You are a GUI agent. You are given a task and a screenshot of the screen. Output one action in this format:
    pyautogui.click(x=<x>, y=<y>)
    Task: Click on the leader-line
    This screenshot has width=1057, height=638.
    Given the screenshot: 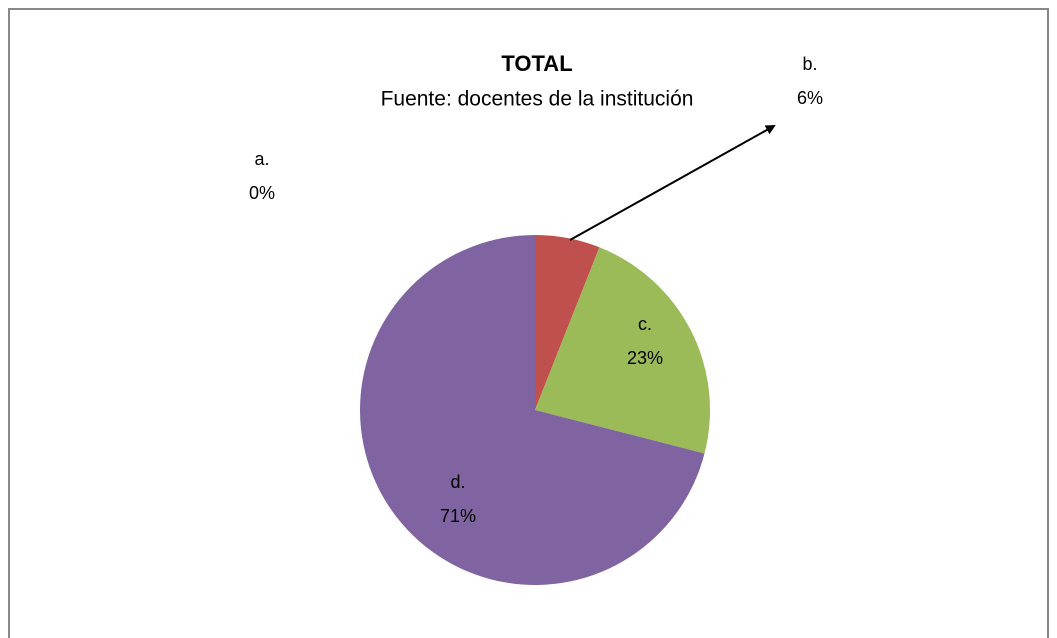 What is the action you would take?
    pyautogui.click(x=672, y=183)
    